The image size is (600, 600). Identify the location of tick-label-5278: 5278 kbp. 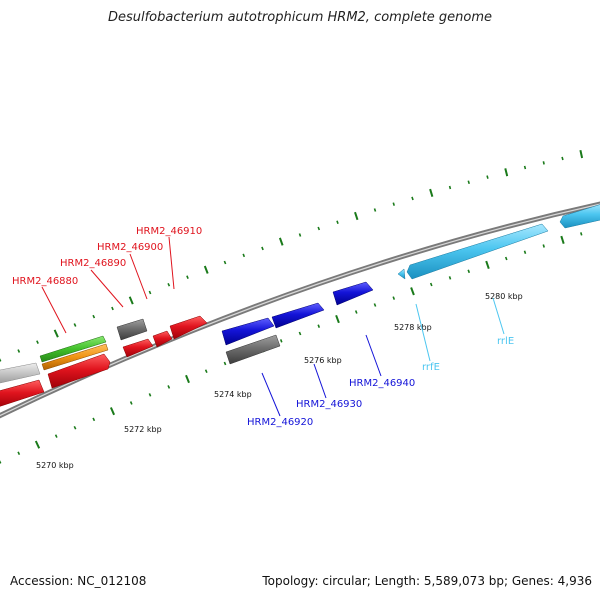
(413, 327).